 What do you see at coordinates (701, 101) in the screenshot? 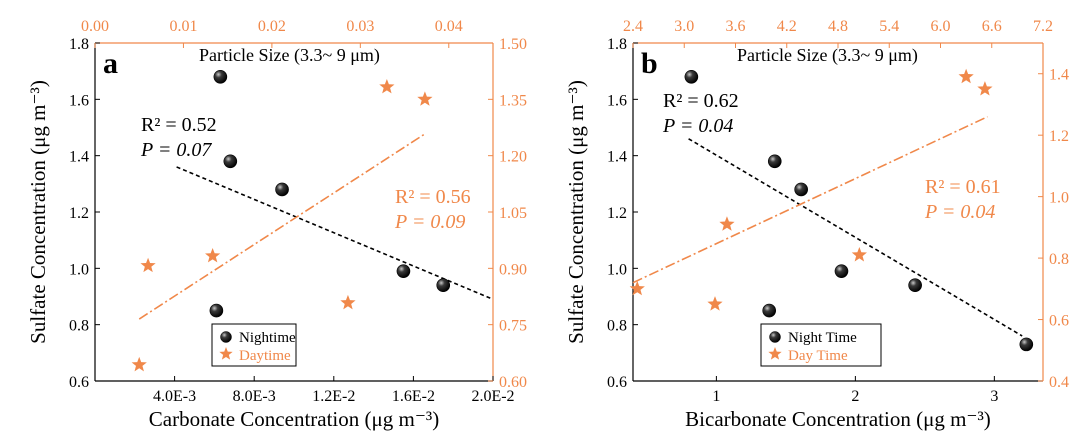
I see `night-r2-annotation: R² = 0.62` at bounding box center [701, 101].